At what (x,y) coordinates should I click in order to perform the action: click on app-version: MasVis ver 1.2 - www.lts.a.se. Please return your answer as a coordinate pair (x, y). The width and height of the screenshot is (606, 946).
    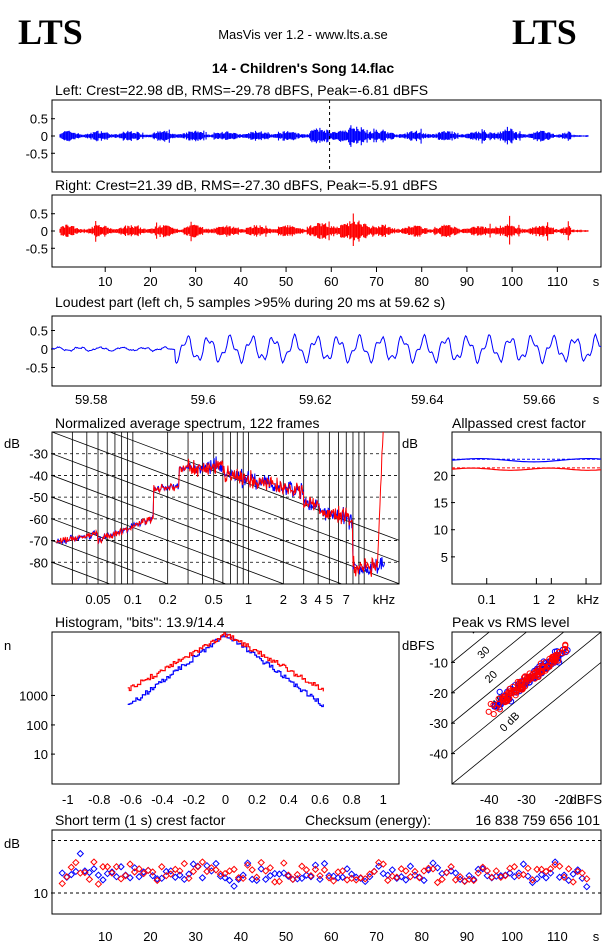
    Looking at the image, I should click on (303, 34).